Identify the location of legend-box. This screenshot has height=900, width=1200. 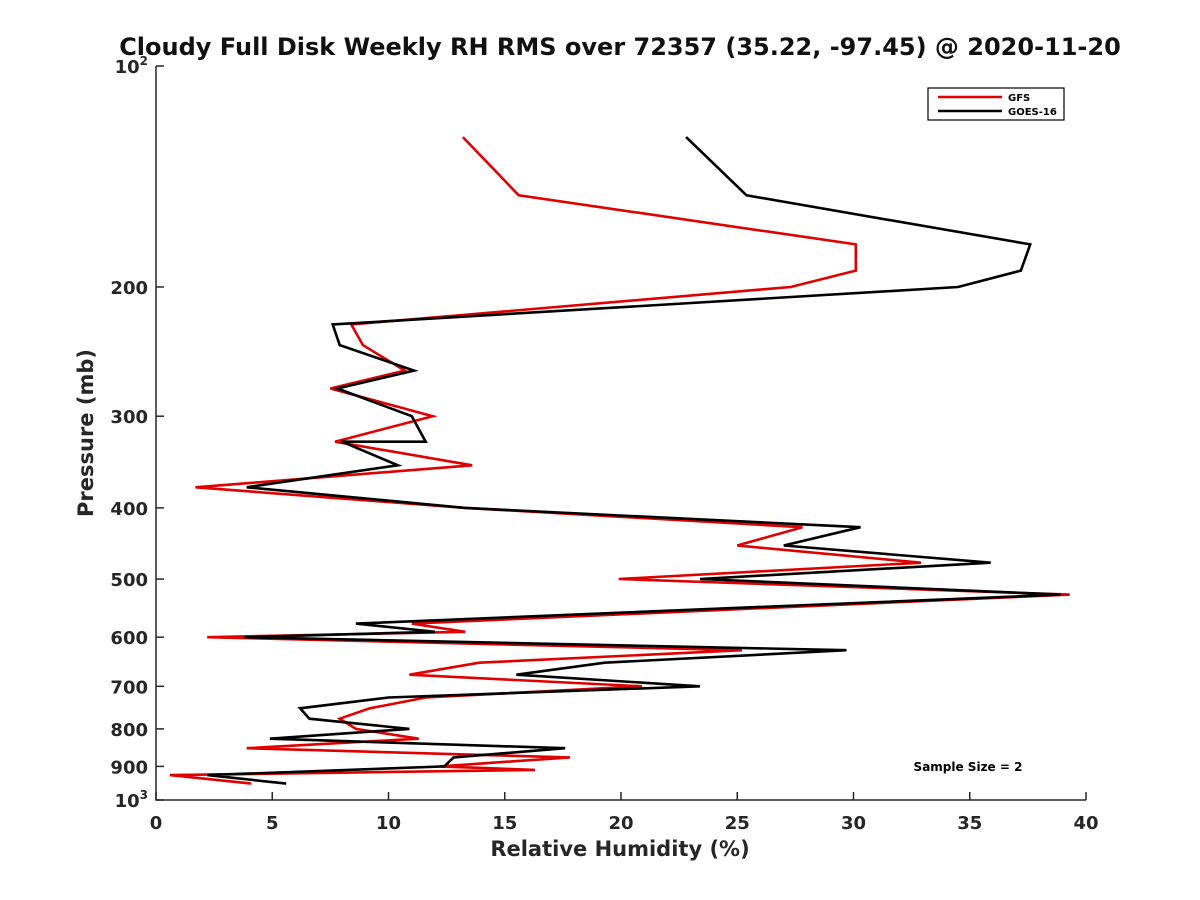
(996, 104).